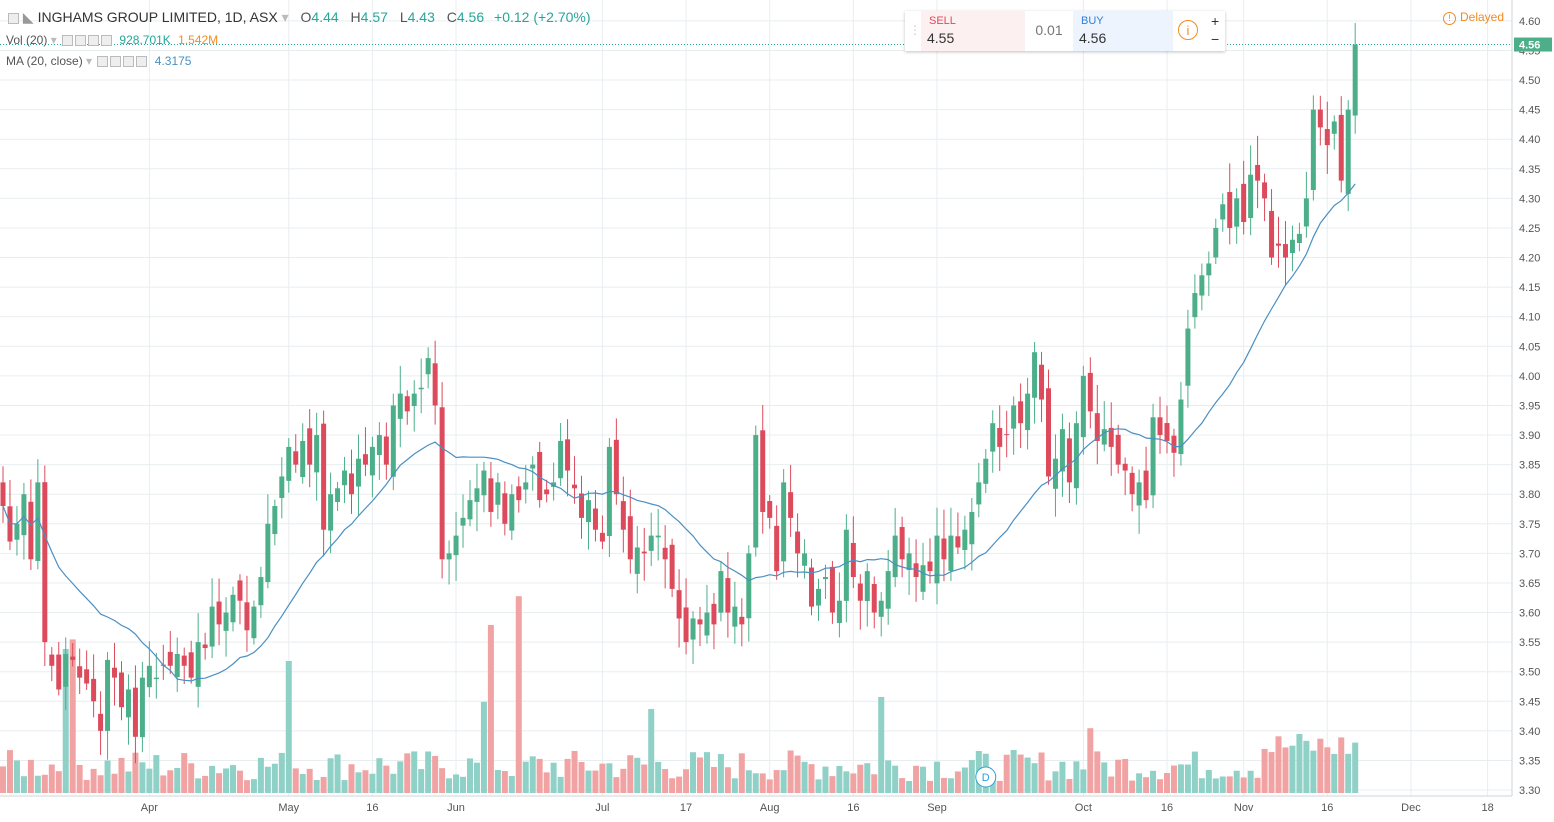 The image size is (1554, 822). I want to click on x-tick-label: Oct, so click(1083, 808).